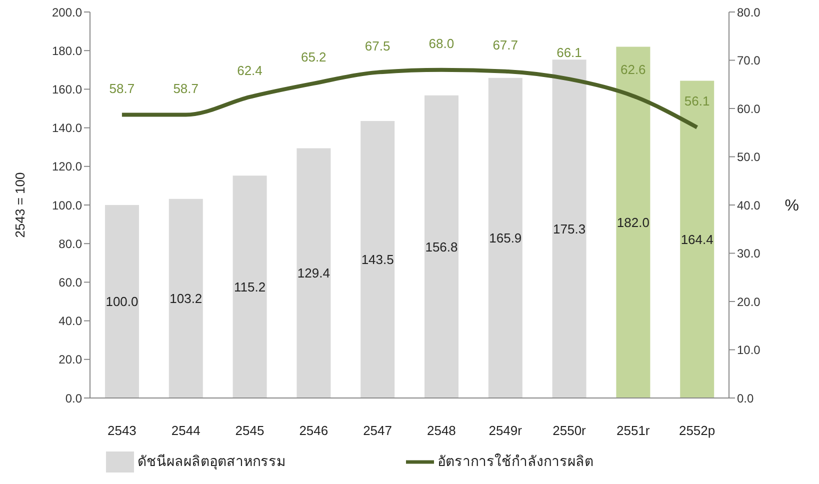 The height and width of the screenshot is (484, 819). I want to click on data-label: 164.4, so click(697, 239).